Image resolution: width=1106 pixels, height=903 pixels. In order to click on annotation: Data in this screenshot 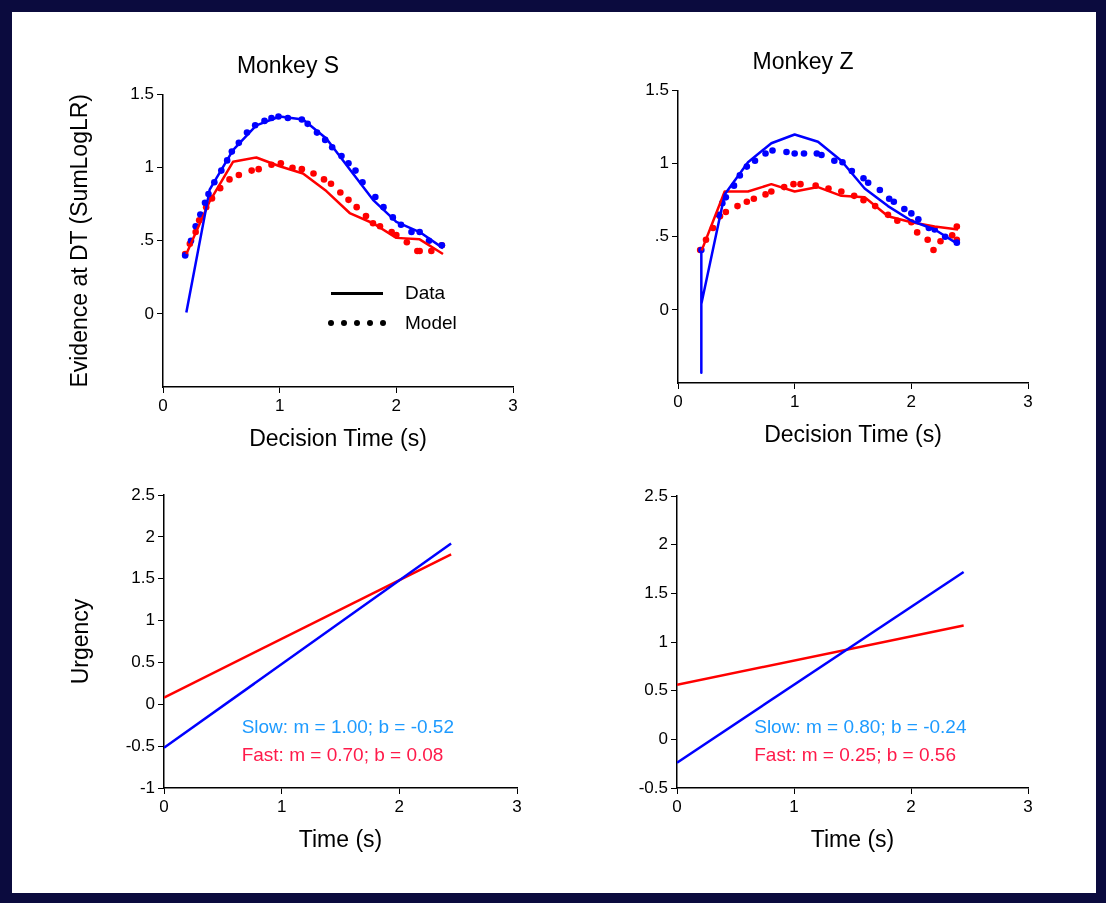, I will do `click(425, 292)`.